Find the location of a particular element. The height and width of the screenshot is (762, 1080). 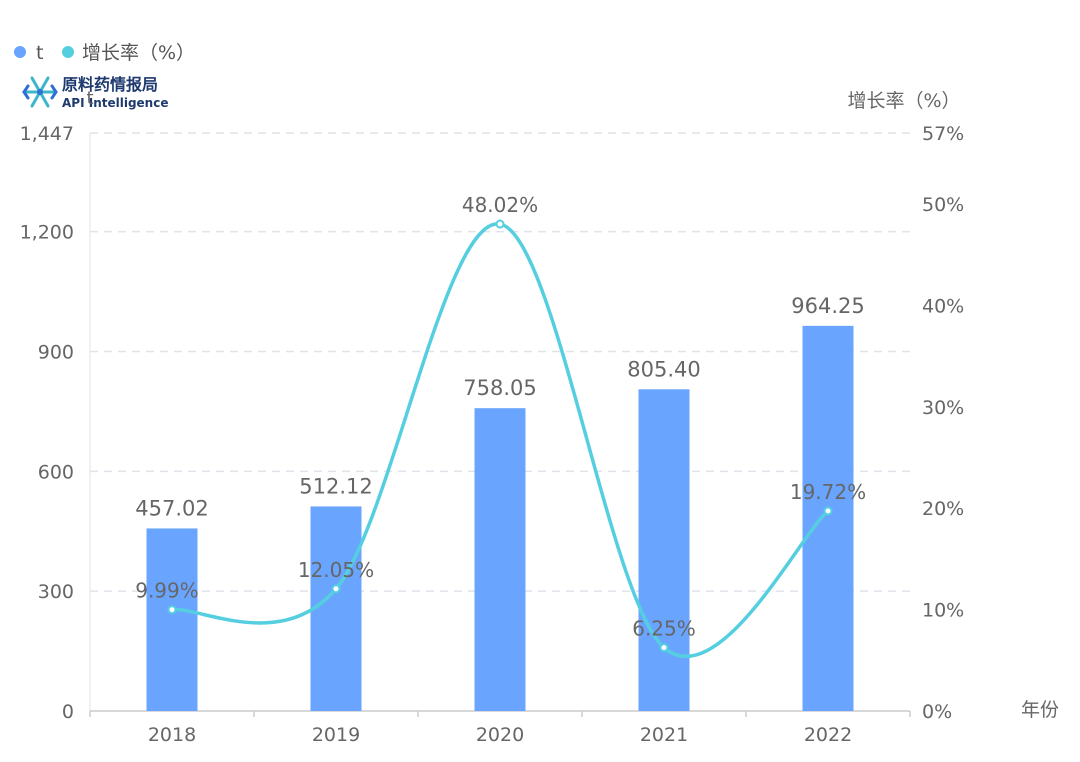

right-axis-name: 增长率（%） is located at coordinates (903, 101).